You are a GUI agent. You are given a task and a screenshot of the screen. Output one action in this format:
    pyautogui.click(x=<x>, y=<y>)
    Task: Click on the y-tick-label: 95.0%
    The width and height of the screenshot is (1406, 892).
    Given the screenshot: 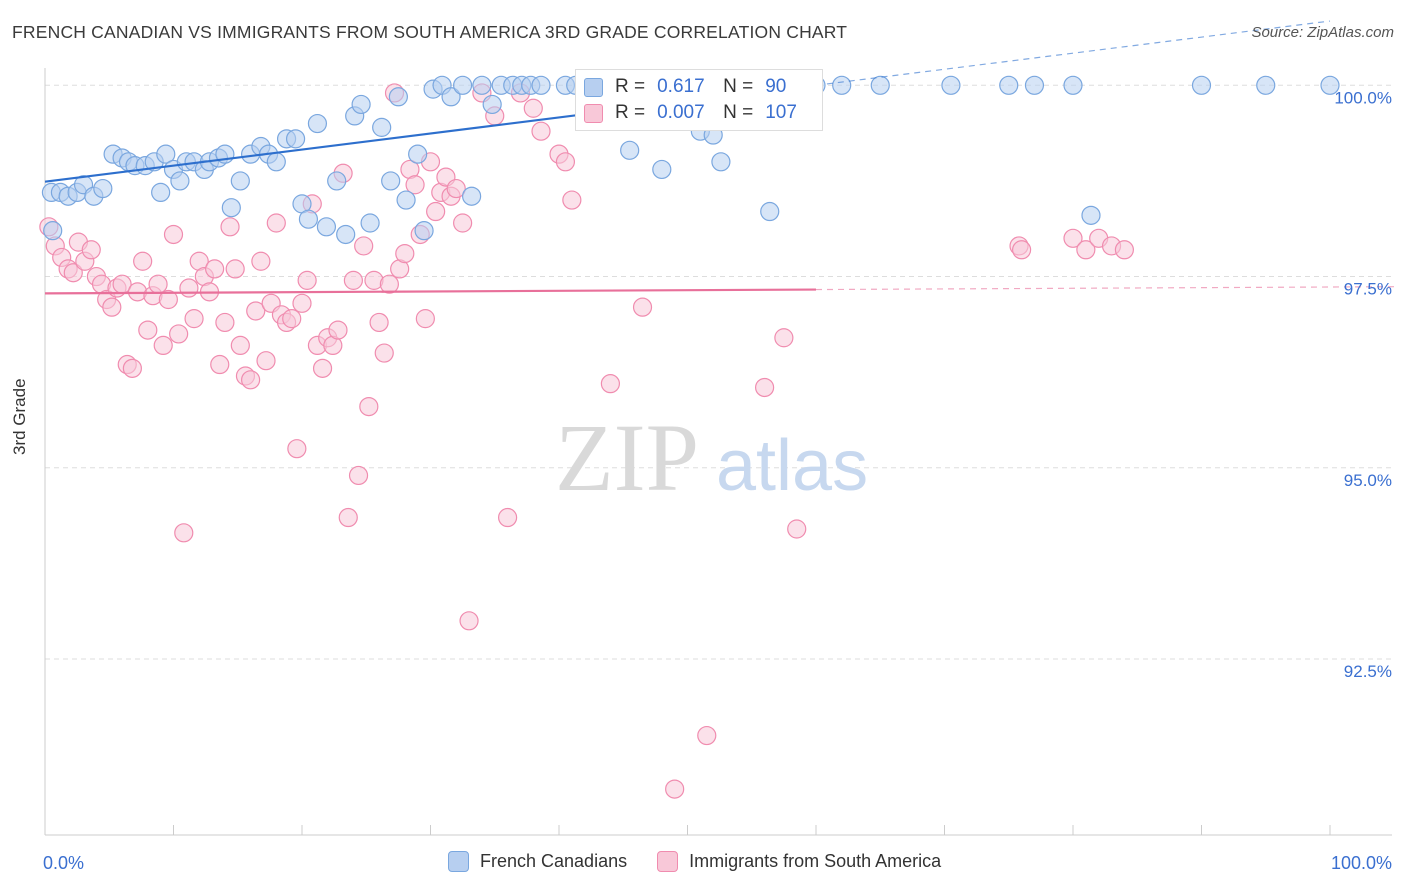 What is the action you would take?
    pyautogui.click(x=1368, y=480)
    